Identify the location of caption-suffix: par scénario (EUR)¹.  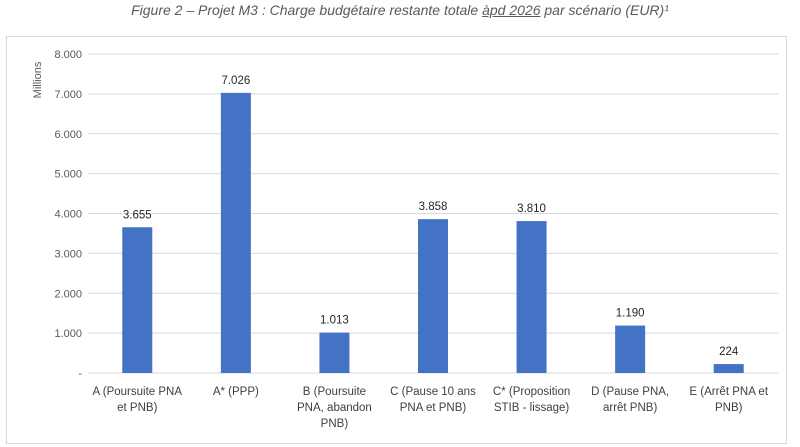
(604, 10).